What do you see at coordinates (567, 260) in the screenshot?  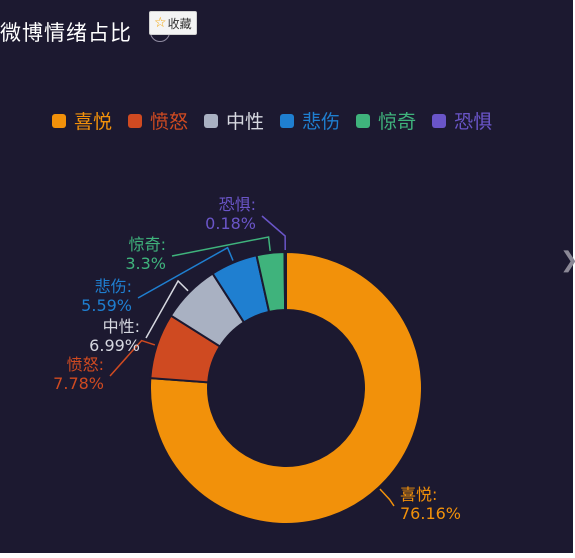 I see `chevron-right-icon: ❯` at bounding box center [567, 260].